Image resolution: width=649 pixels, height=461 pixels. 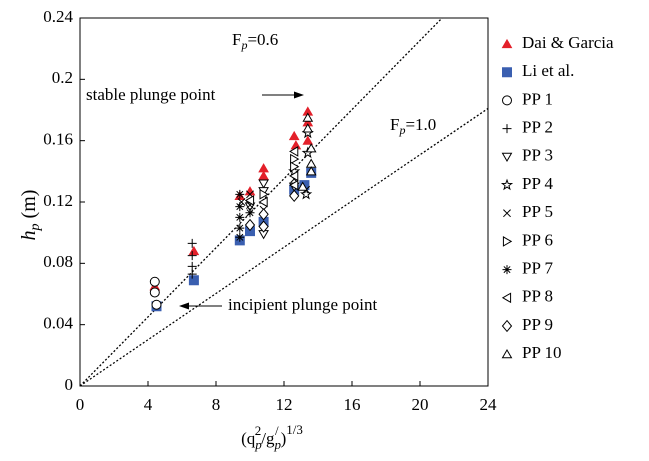 I want to click on legend-label: Dai & Garcia, so click(x=568, y=42).